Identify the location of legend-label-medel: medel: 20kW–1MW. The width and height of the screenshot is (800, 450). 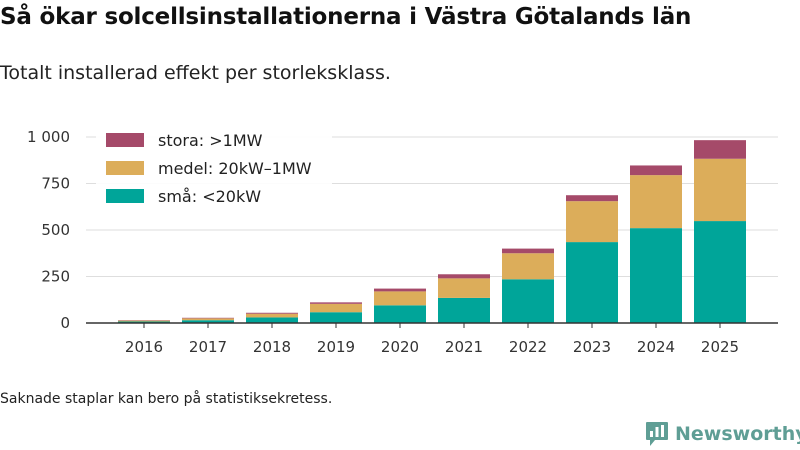
(235, 168).